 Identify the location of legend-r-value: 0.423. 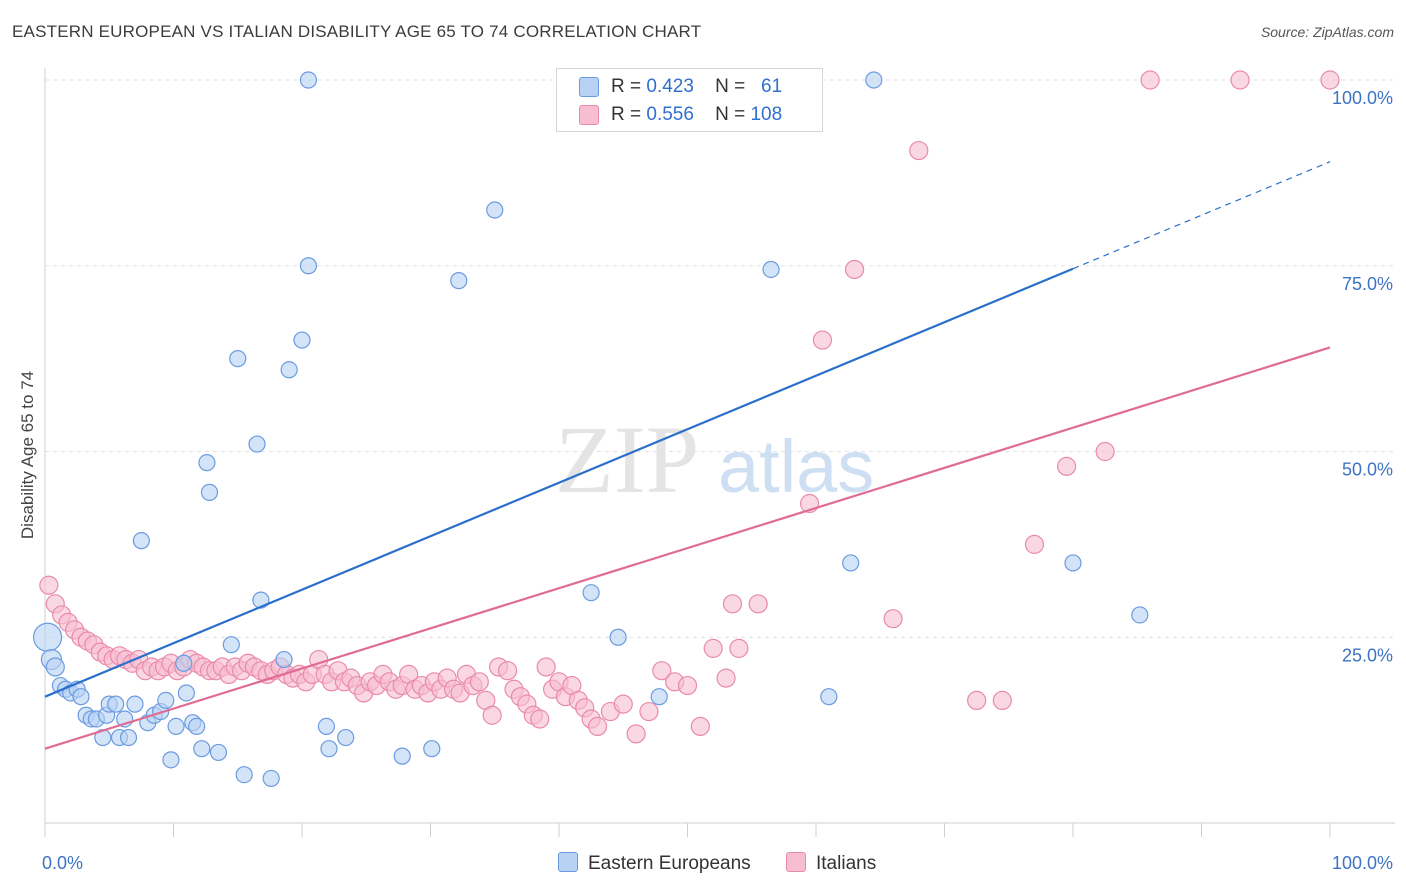
(670, 86).